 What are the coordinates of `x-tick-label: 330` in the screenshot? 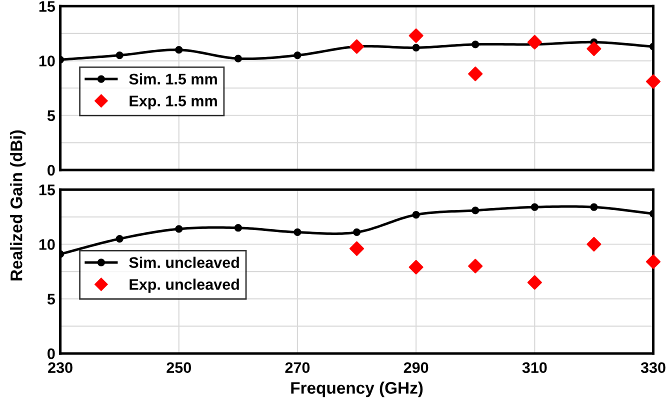 It's located at (653, 368).